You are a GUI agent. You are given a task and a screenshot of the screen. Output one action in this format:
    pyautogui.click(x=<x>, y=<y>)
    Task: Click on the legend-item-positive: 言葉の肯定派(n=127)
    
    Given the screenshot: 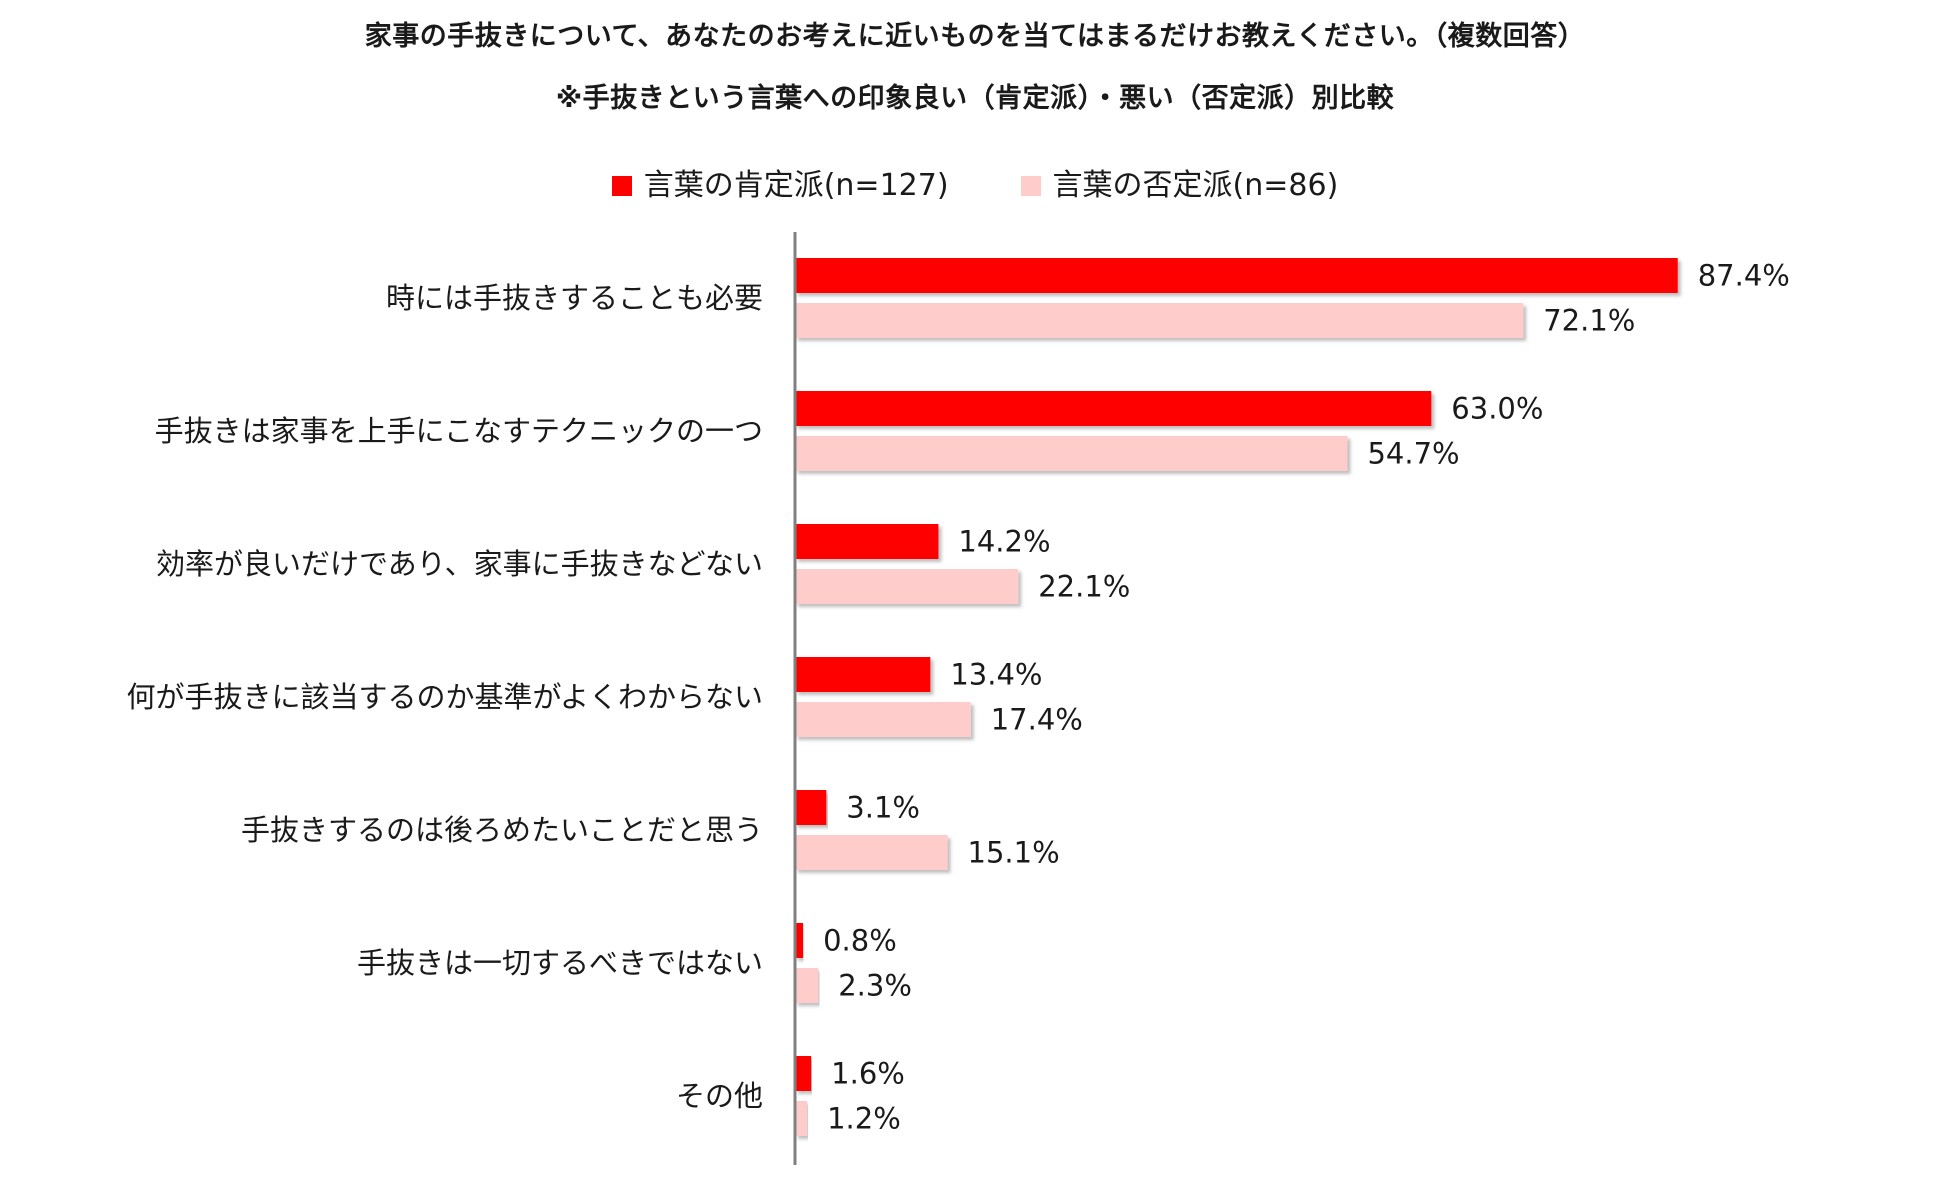 What is the action you would take?
    pyautogui.click(x=780, y=182)
    